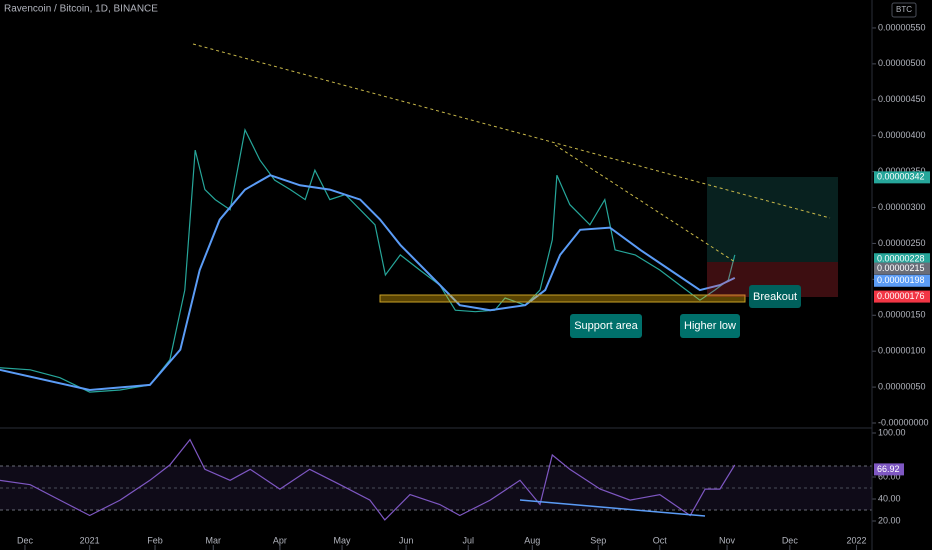  I want to click on x-tick-label: Nov, so click(727, 540).